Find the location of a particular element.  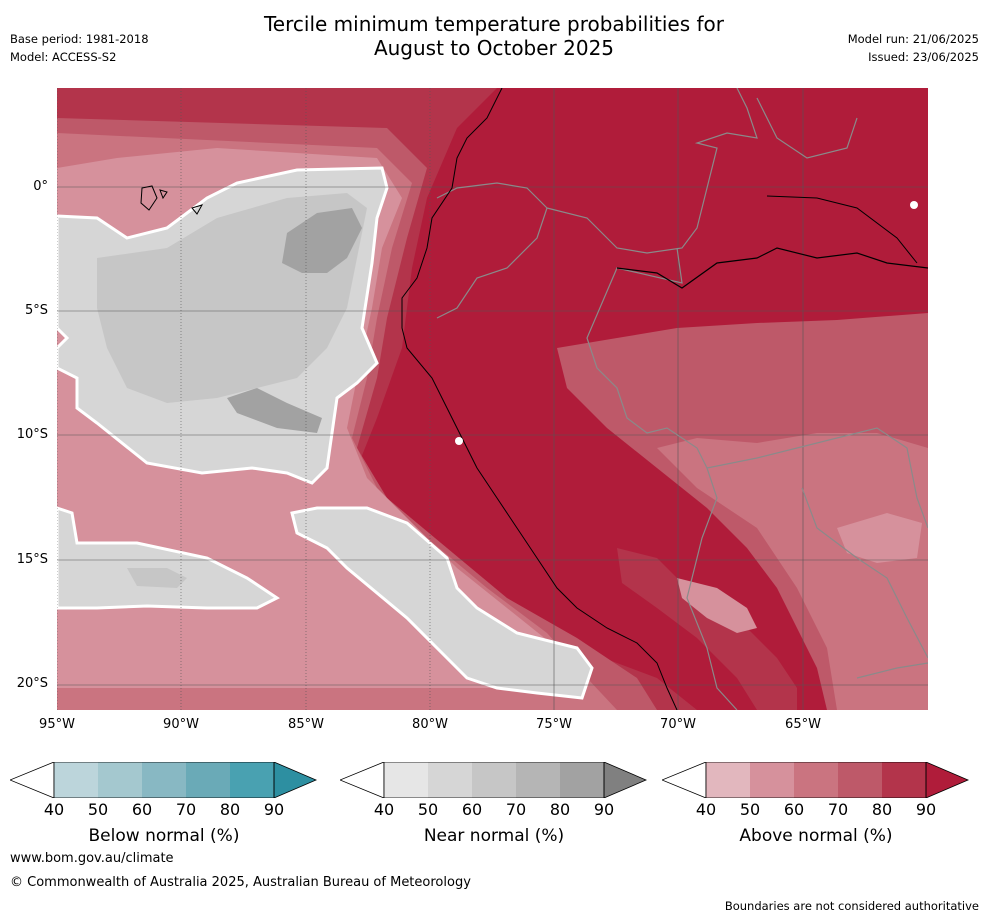

colorbar-above is located at coordinates (815, 781).